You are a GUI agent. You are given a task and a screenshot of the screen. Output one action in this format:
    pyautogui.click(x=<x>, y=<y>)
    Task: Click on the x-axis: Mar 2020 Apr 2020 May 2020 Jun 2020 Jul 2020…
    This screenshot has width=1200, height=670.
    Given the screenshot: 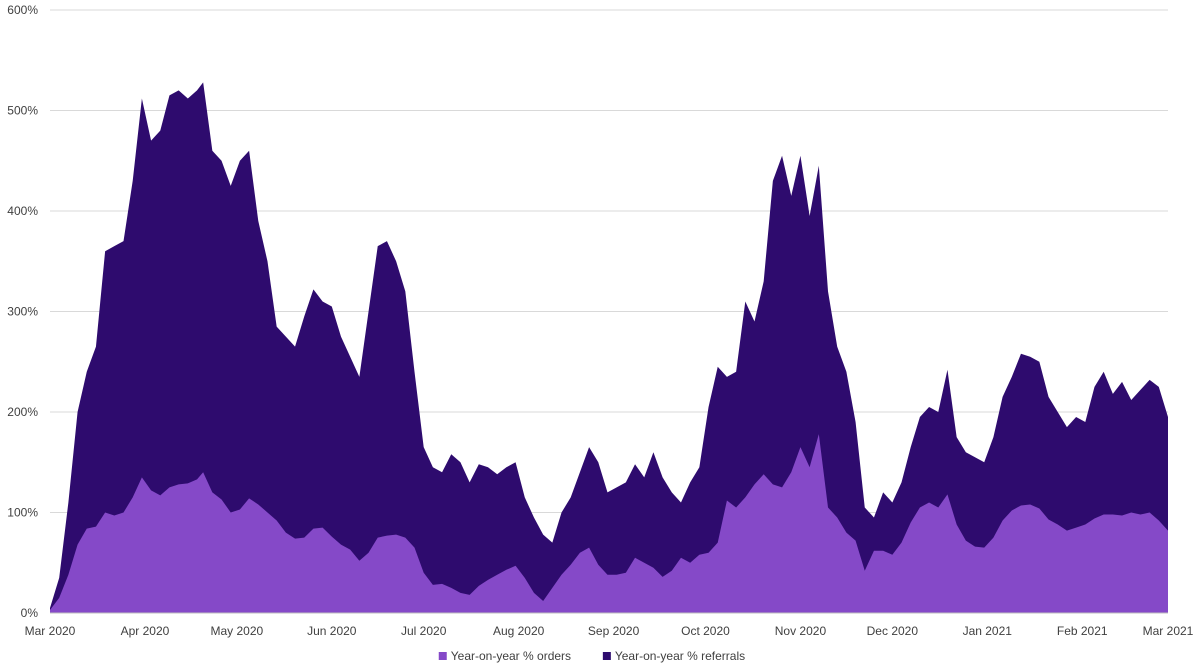 What is the action you would take?
    pyautogui.click(x=609, y=625)
    